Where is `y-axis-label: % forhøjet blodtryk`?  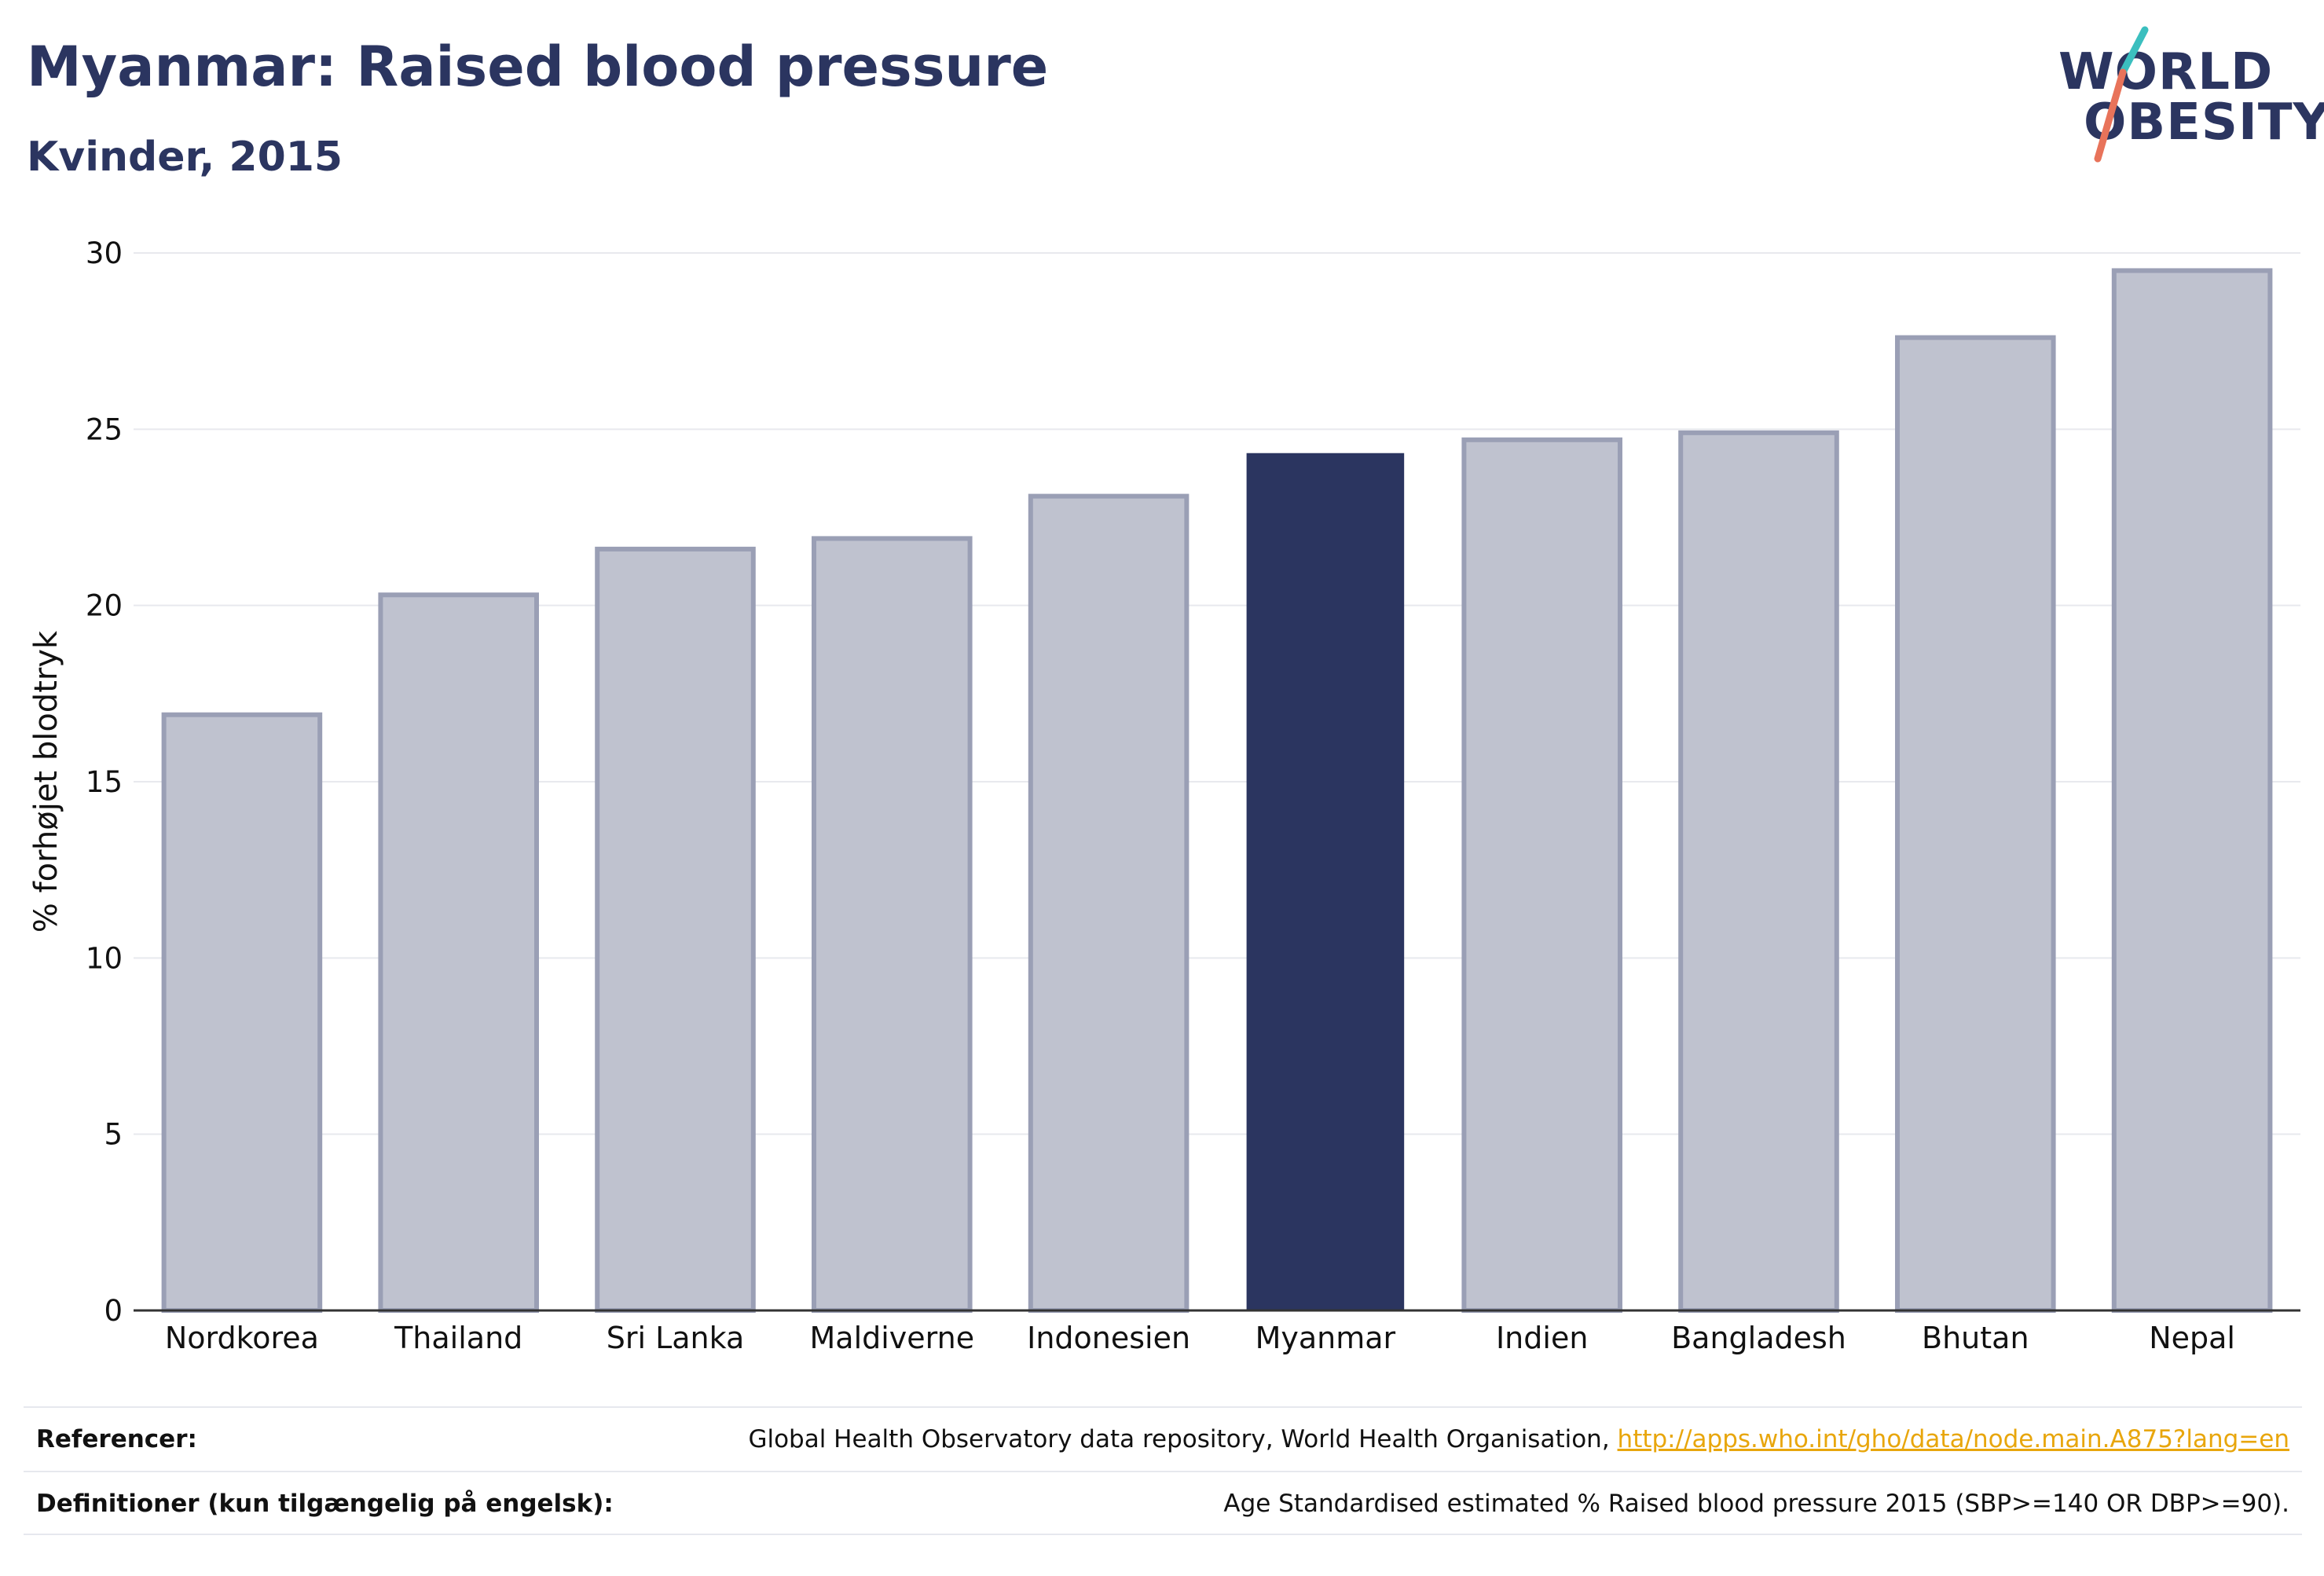
y-axis-label: % forhøjet blodtryk is located at coordinates (46, 781).